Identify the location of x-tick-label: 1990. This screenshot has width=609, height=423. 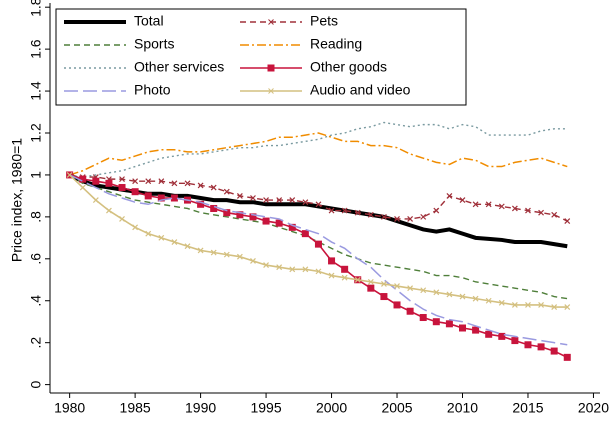
(200, 408).